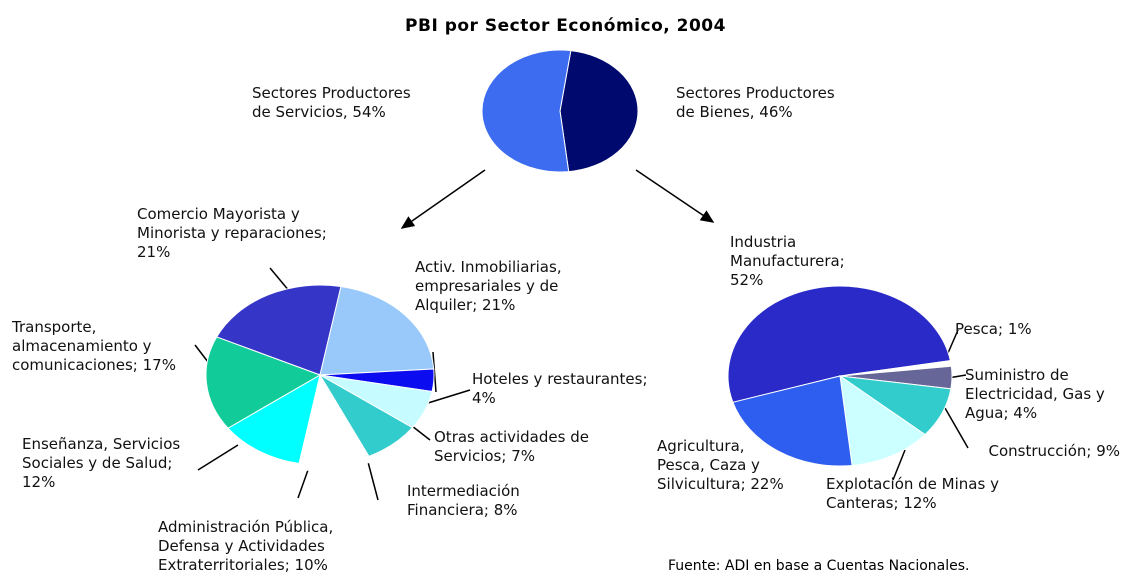 The image size is (1131, 586). Describe the element at coordinates (560, 388) in the screenshot. I see `slice-label: Hoteles y restaurantes; 4%` at that location.